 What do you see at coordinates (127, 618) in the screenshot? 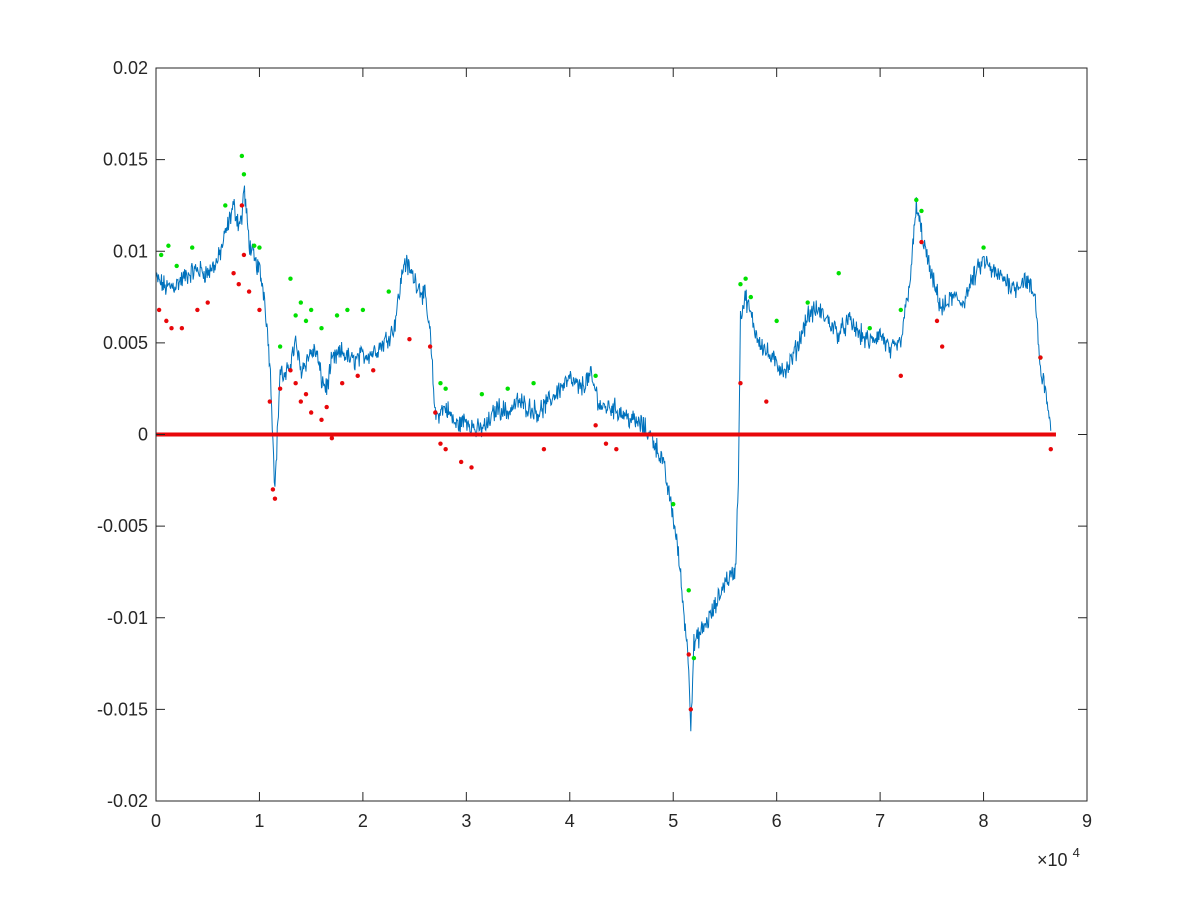
I see `y-tick-label: -0.01` at bounding box center [127, 618].